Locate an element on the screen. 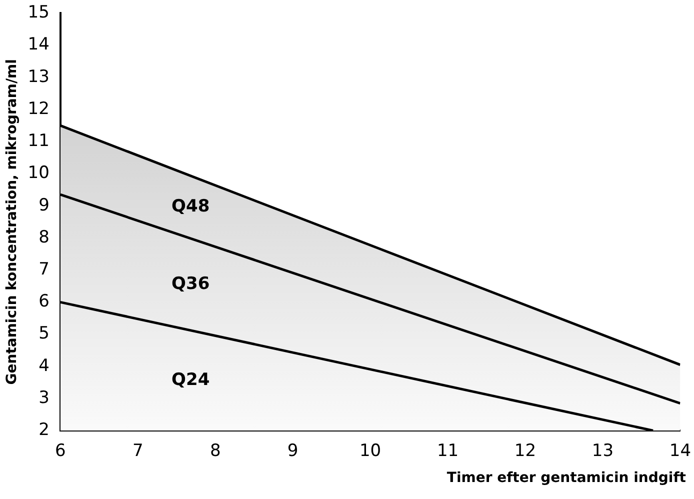 The width and height of the screenshot is (694, 499). x-tick-label: 11 is located at coordinates (447, 451).